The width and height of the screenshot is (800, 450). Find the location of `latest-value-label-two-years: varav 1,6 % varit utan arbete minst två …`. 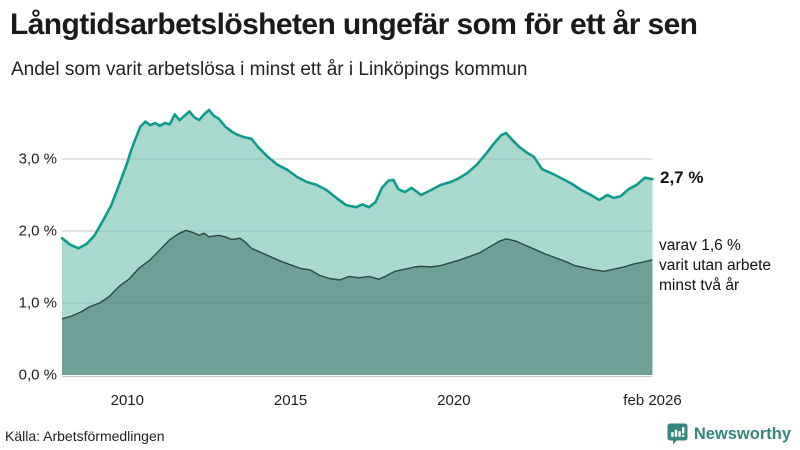

latest-value-label-two-years: varav 1,6 % varit utan arbete minst två … is located at coordinates (715, 265).